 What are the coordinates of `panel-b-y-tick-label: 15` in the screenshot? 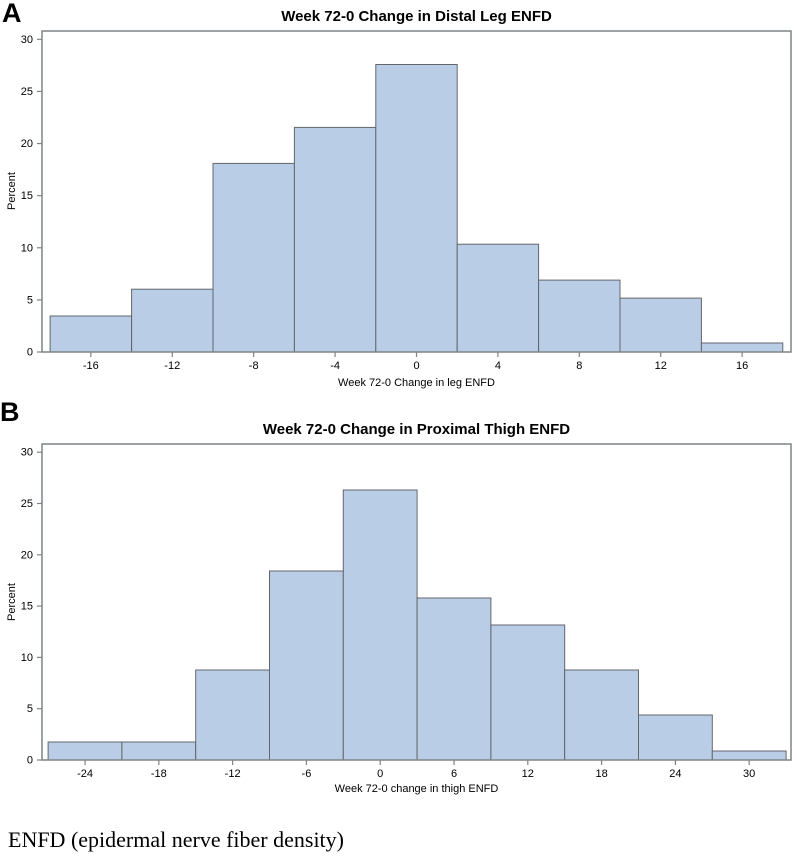 It's located at (27, 607).